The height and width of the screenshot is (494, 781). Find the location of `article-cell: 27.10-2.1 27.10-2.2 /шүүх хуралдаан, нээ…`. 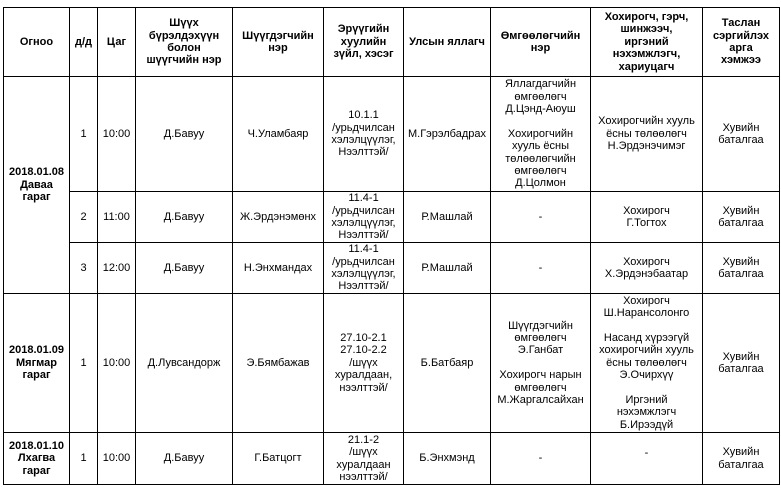

article-cell: 27.10-2.1 27.10-2.2 /шүүх хуралдаан, нээ… is located at coordinates (363, 363).